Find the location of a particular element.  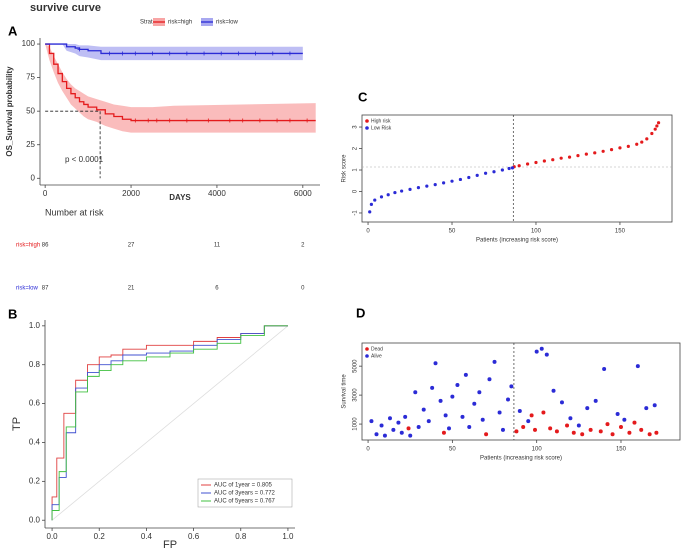

y-tick-label: 1 is located at coordinates (356, 170).